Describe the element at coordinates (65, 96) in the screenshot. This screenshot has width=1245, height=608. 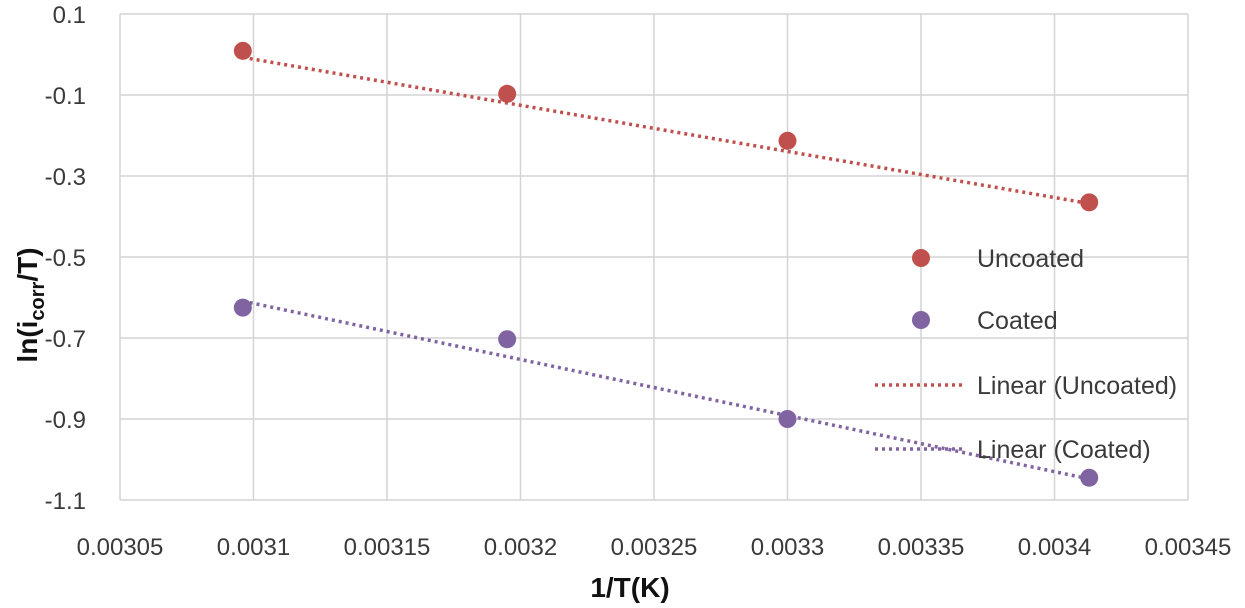
I see `y-tick-label: -0.1` at that location.